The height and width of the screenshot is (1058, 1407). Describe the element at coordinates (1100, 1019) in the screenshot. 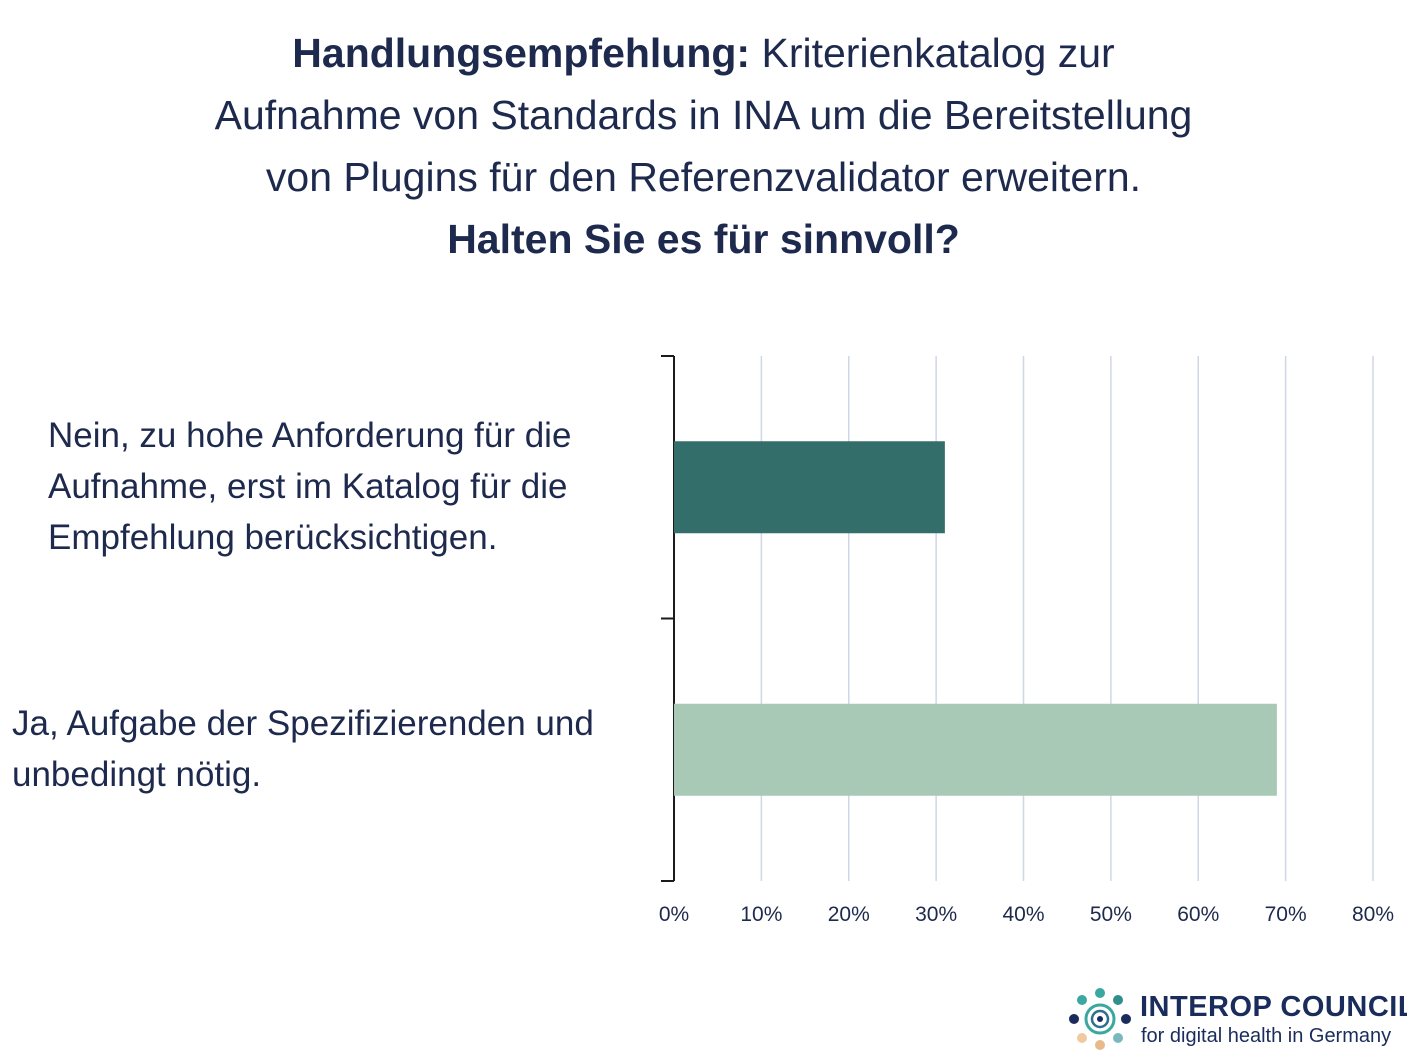

I see `interop-council-emblem-icon` at that location.